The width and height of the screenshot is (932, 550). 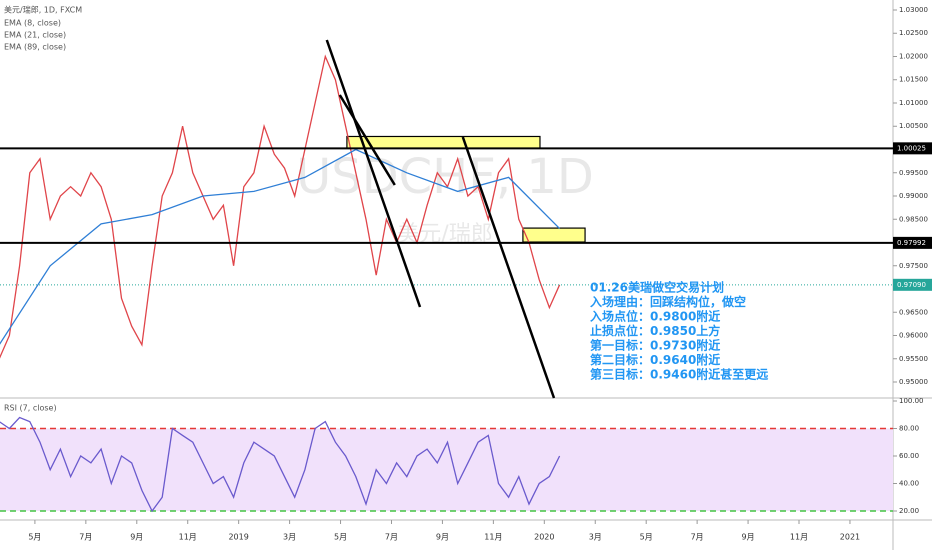 I want to click on watermark: USDCHF, 1D, so click(x=445, y=177).